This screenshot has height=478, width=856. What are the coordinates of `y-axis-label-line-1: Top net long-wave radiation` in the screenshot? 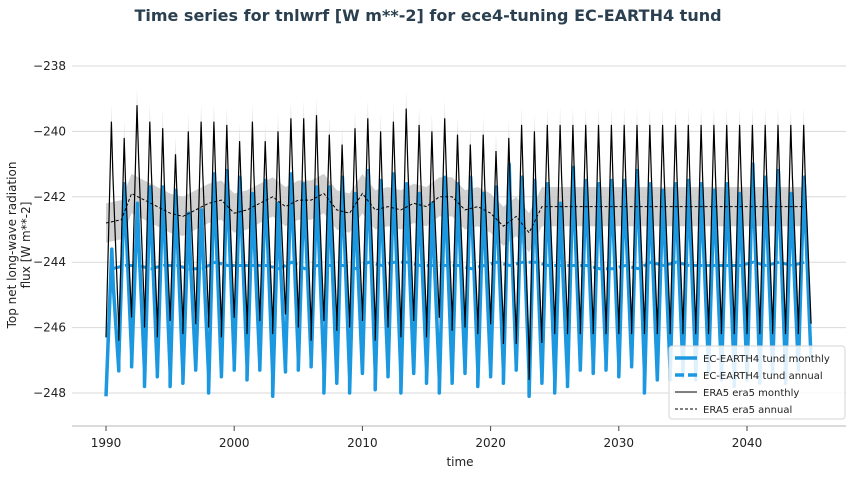 It's located at (12, 246).